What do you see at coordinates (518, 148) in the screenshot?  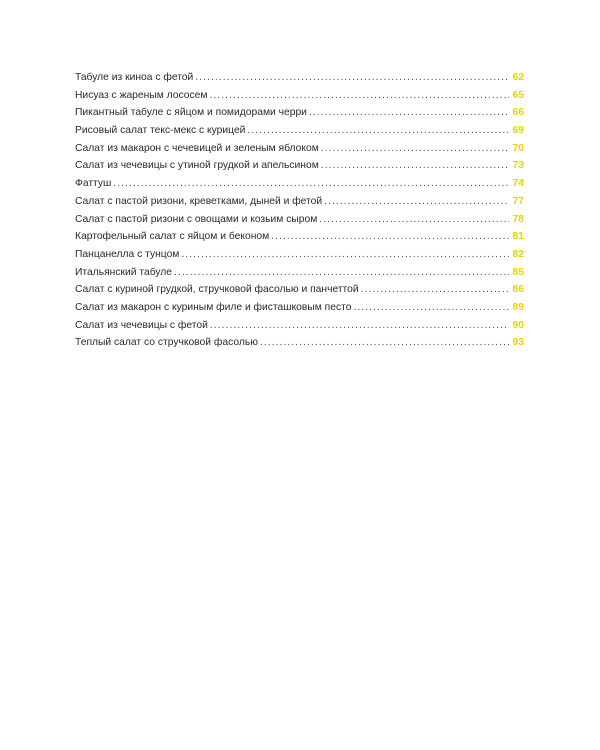 I see `toc-entry-page: 70` at bounding box center [518, 148].